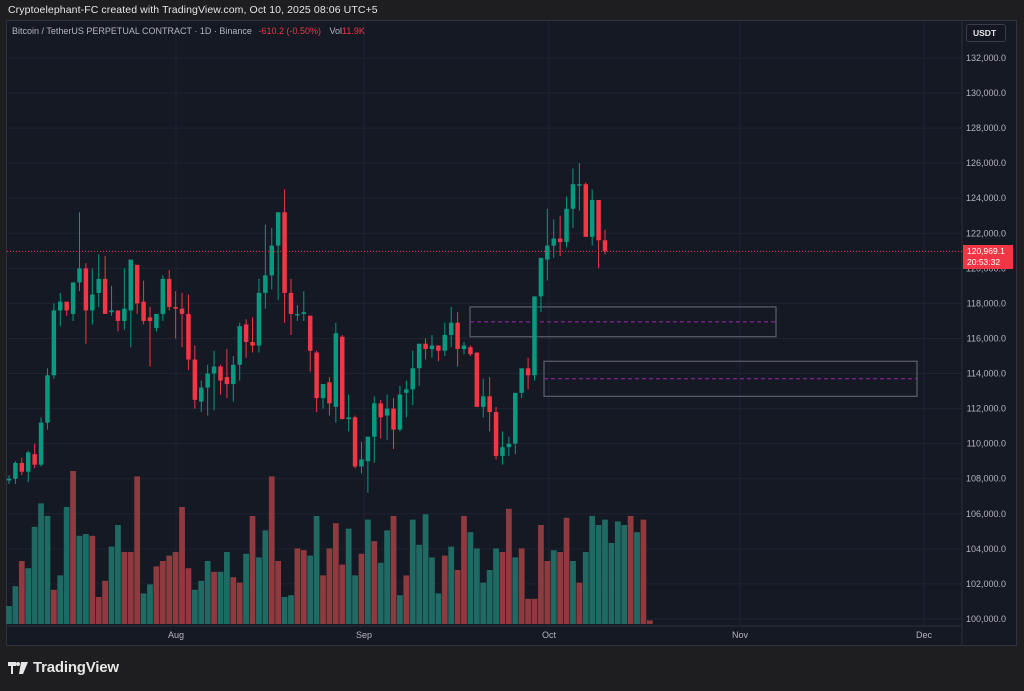 Image resolution: width=1024 pixels, height=691 pixels. What do you see at coordinates (986, 514) in the screenshot?
I see `y-tick-label: 106,000.0` at bounding box center [986, 514].